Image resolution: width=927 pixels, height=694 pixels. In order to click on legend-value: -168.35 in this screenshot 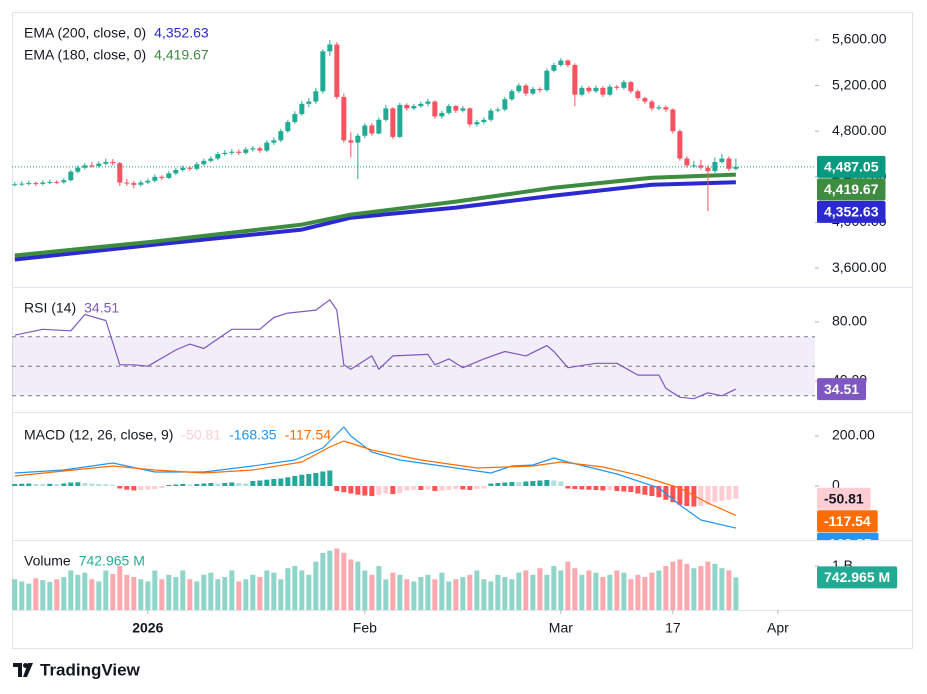, I will do `click(253, 435)`.